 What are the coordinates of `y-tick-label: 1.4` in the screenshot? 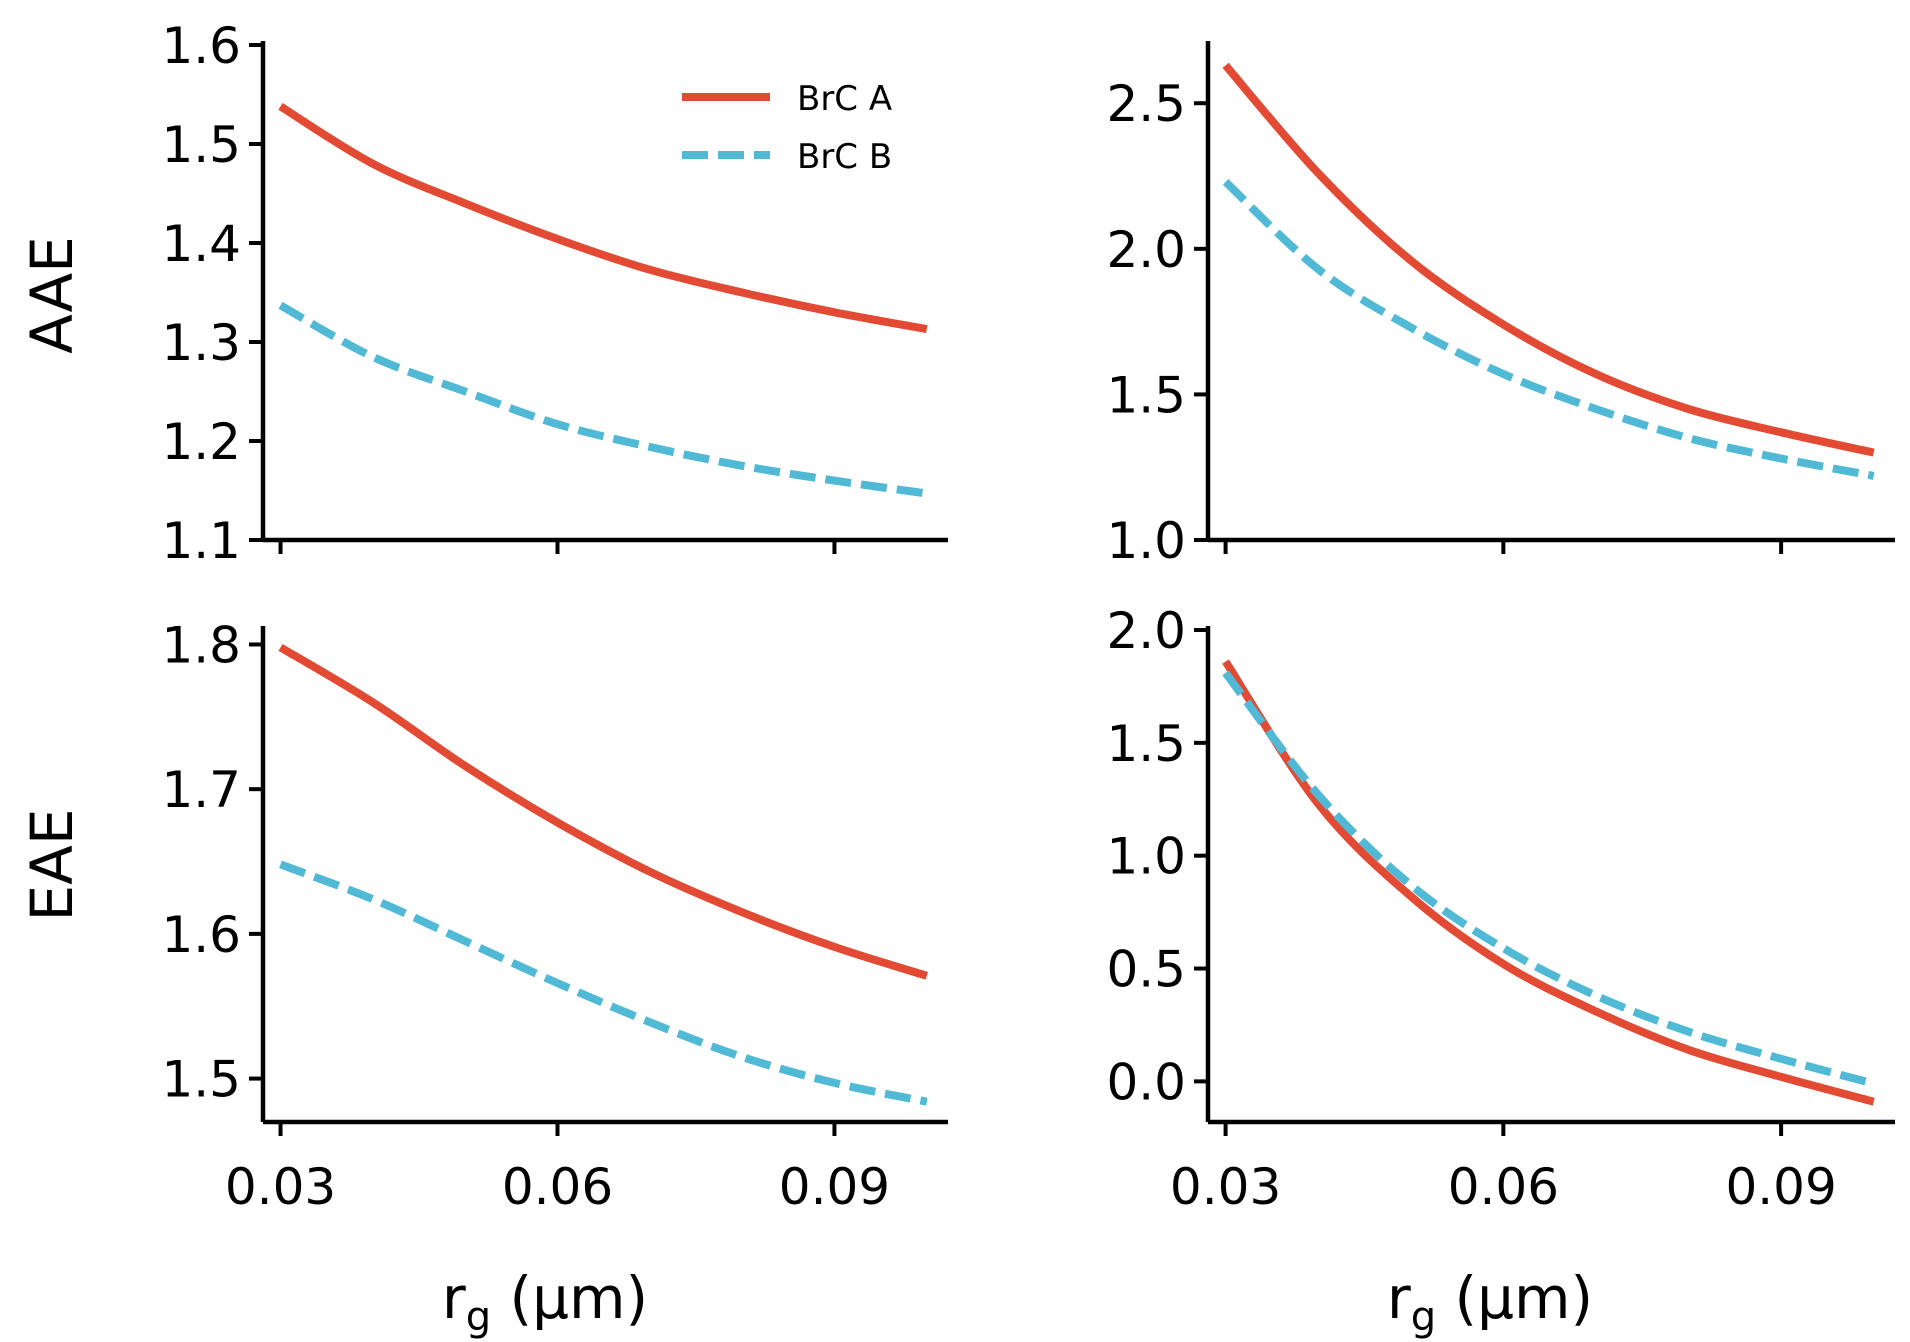 It's located at (201, 244).